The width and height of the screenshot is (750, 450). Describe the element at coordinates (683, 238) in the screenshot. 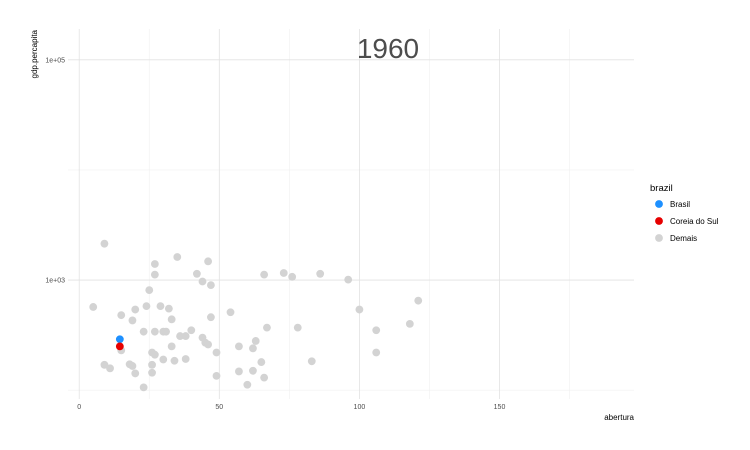

I see `legend-label: Demais` at that location.